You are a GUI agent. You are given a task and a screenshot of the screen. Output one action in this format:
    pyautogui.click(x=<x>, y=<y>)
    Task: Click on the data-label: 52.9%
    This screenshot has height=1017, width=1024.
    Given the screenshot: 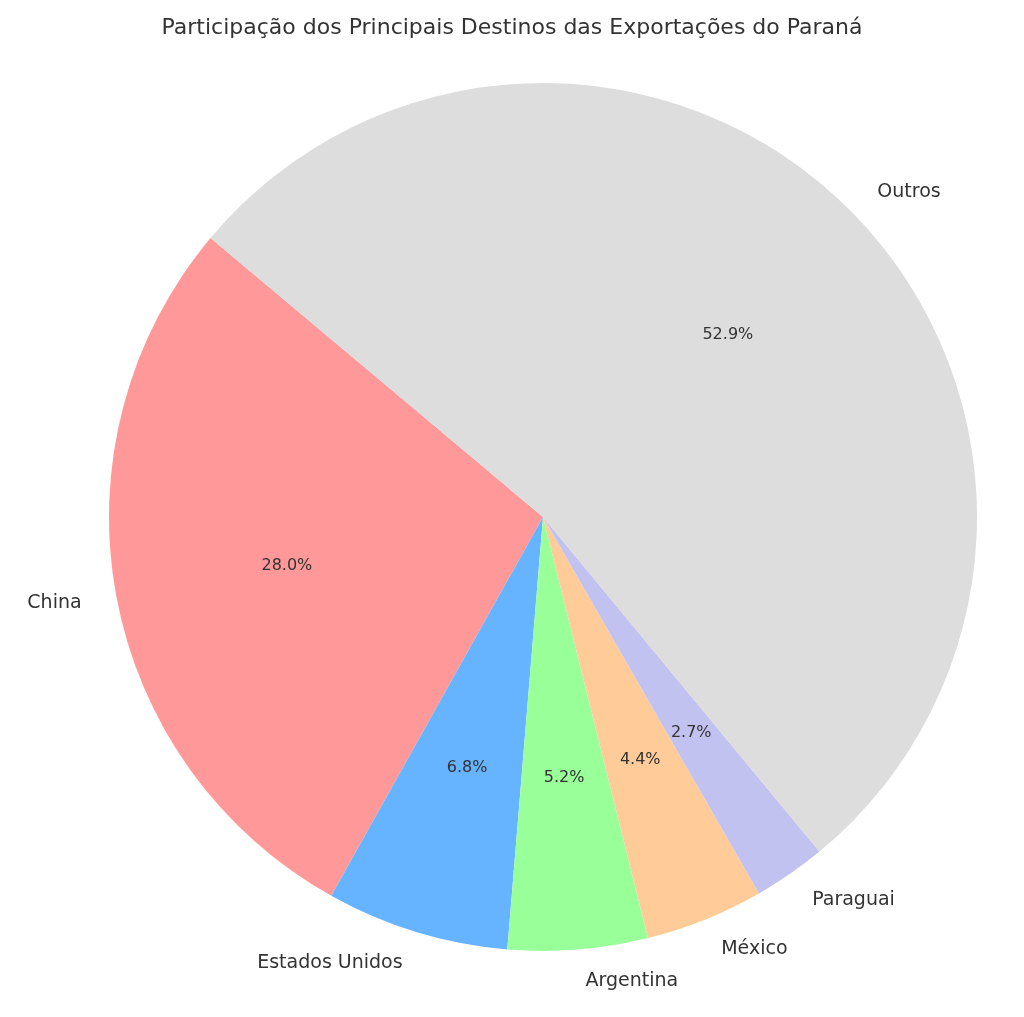 What is the action you would take?
    pyautogui.click(x=728, y=334)
    